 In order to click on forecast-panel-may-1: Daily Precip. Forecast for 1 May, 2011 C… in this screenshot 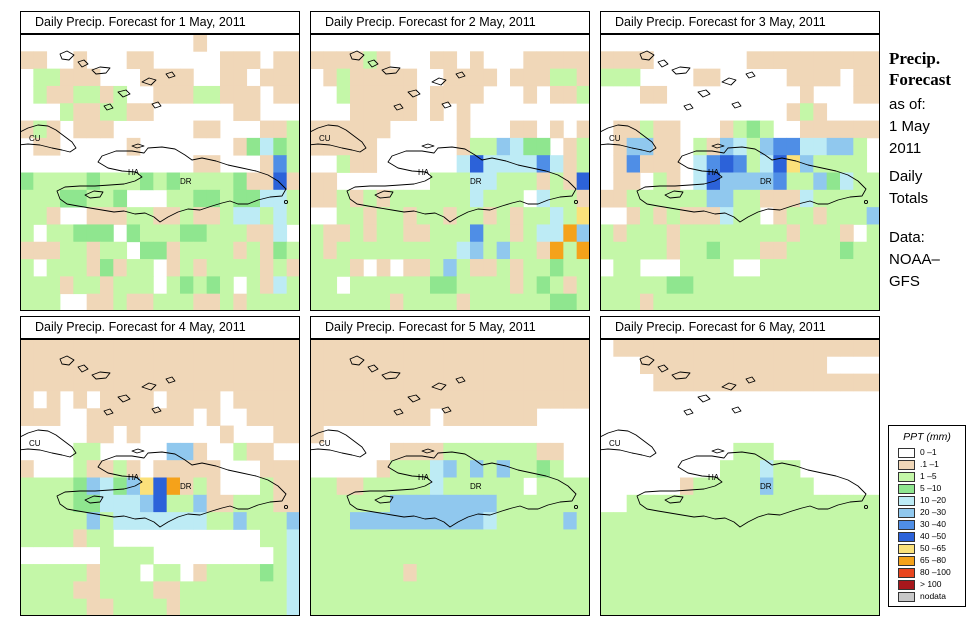, I will do `click(160, 161)`.